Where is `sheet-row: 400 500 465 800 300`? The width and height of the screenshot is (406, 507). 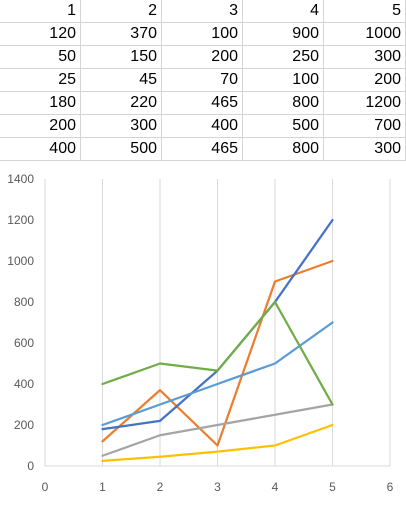
sheet-row: 400 500 465 800 300 is located at coordinates (203, 149).